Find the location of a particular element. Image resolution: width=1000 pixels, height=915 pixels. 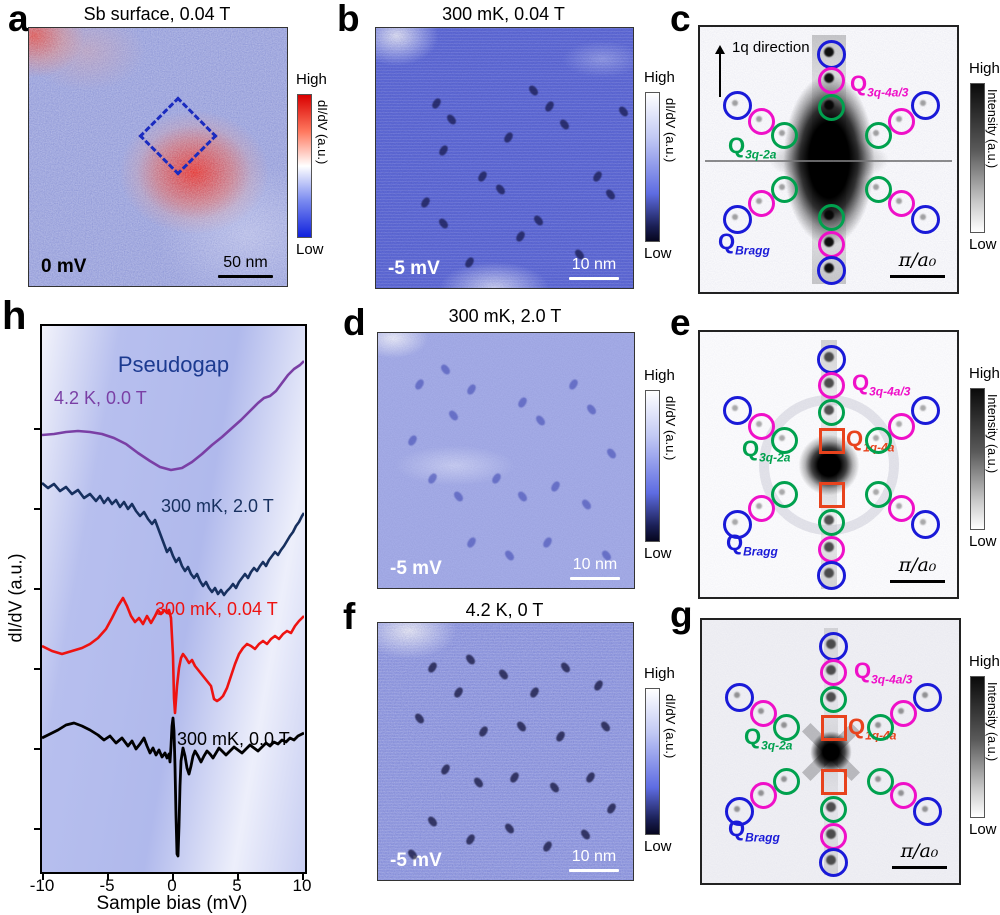

panel-g-letter: g is located at coordinates (681, 614).